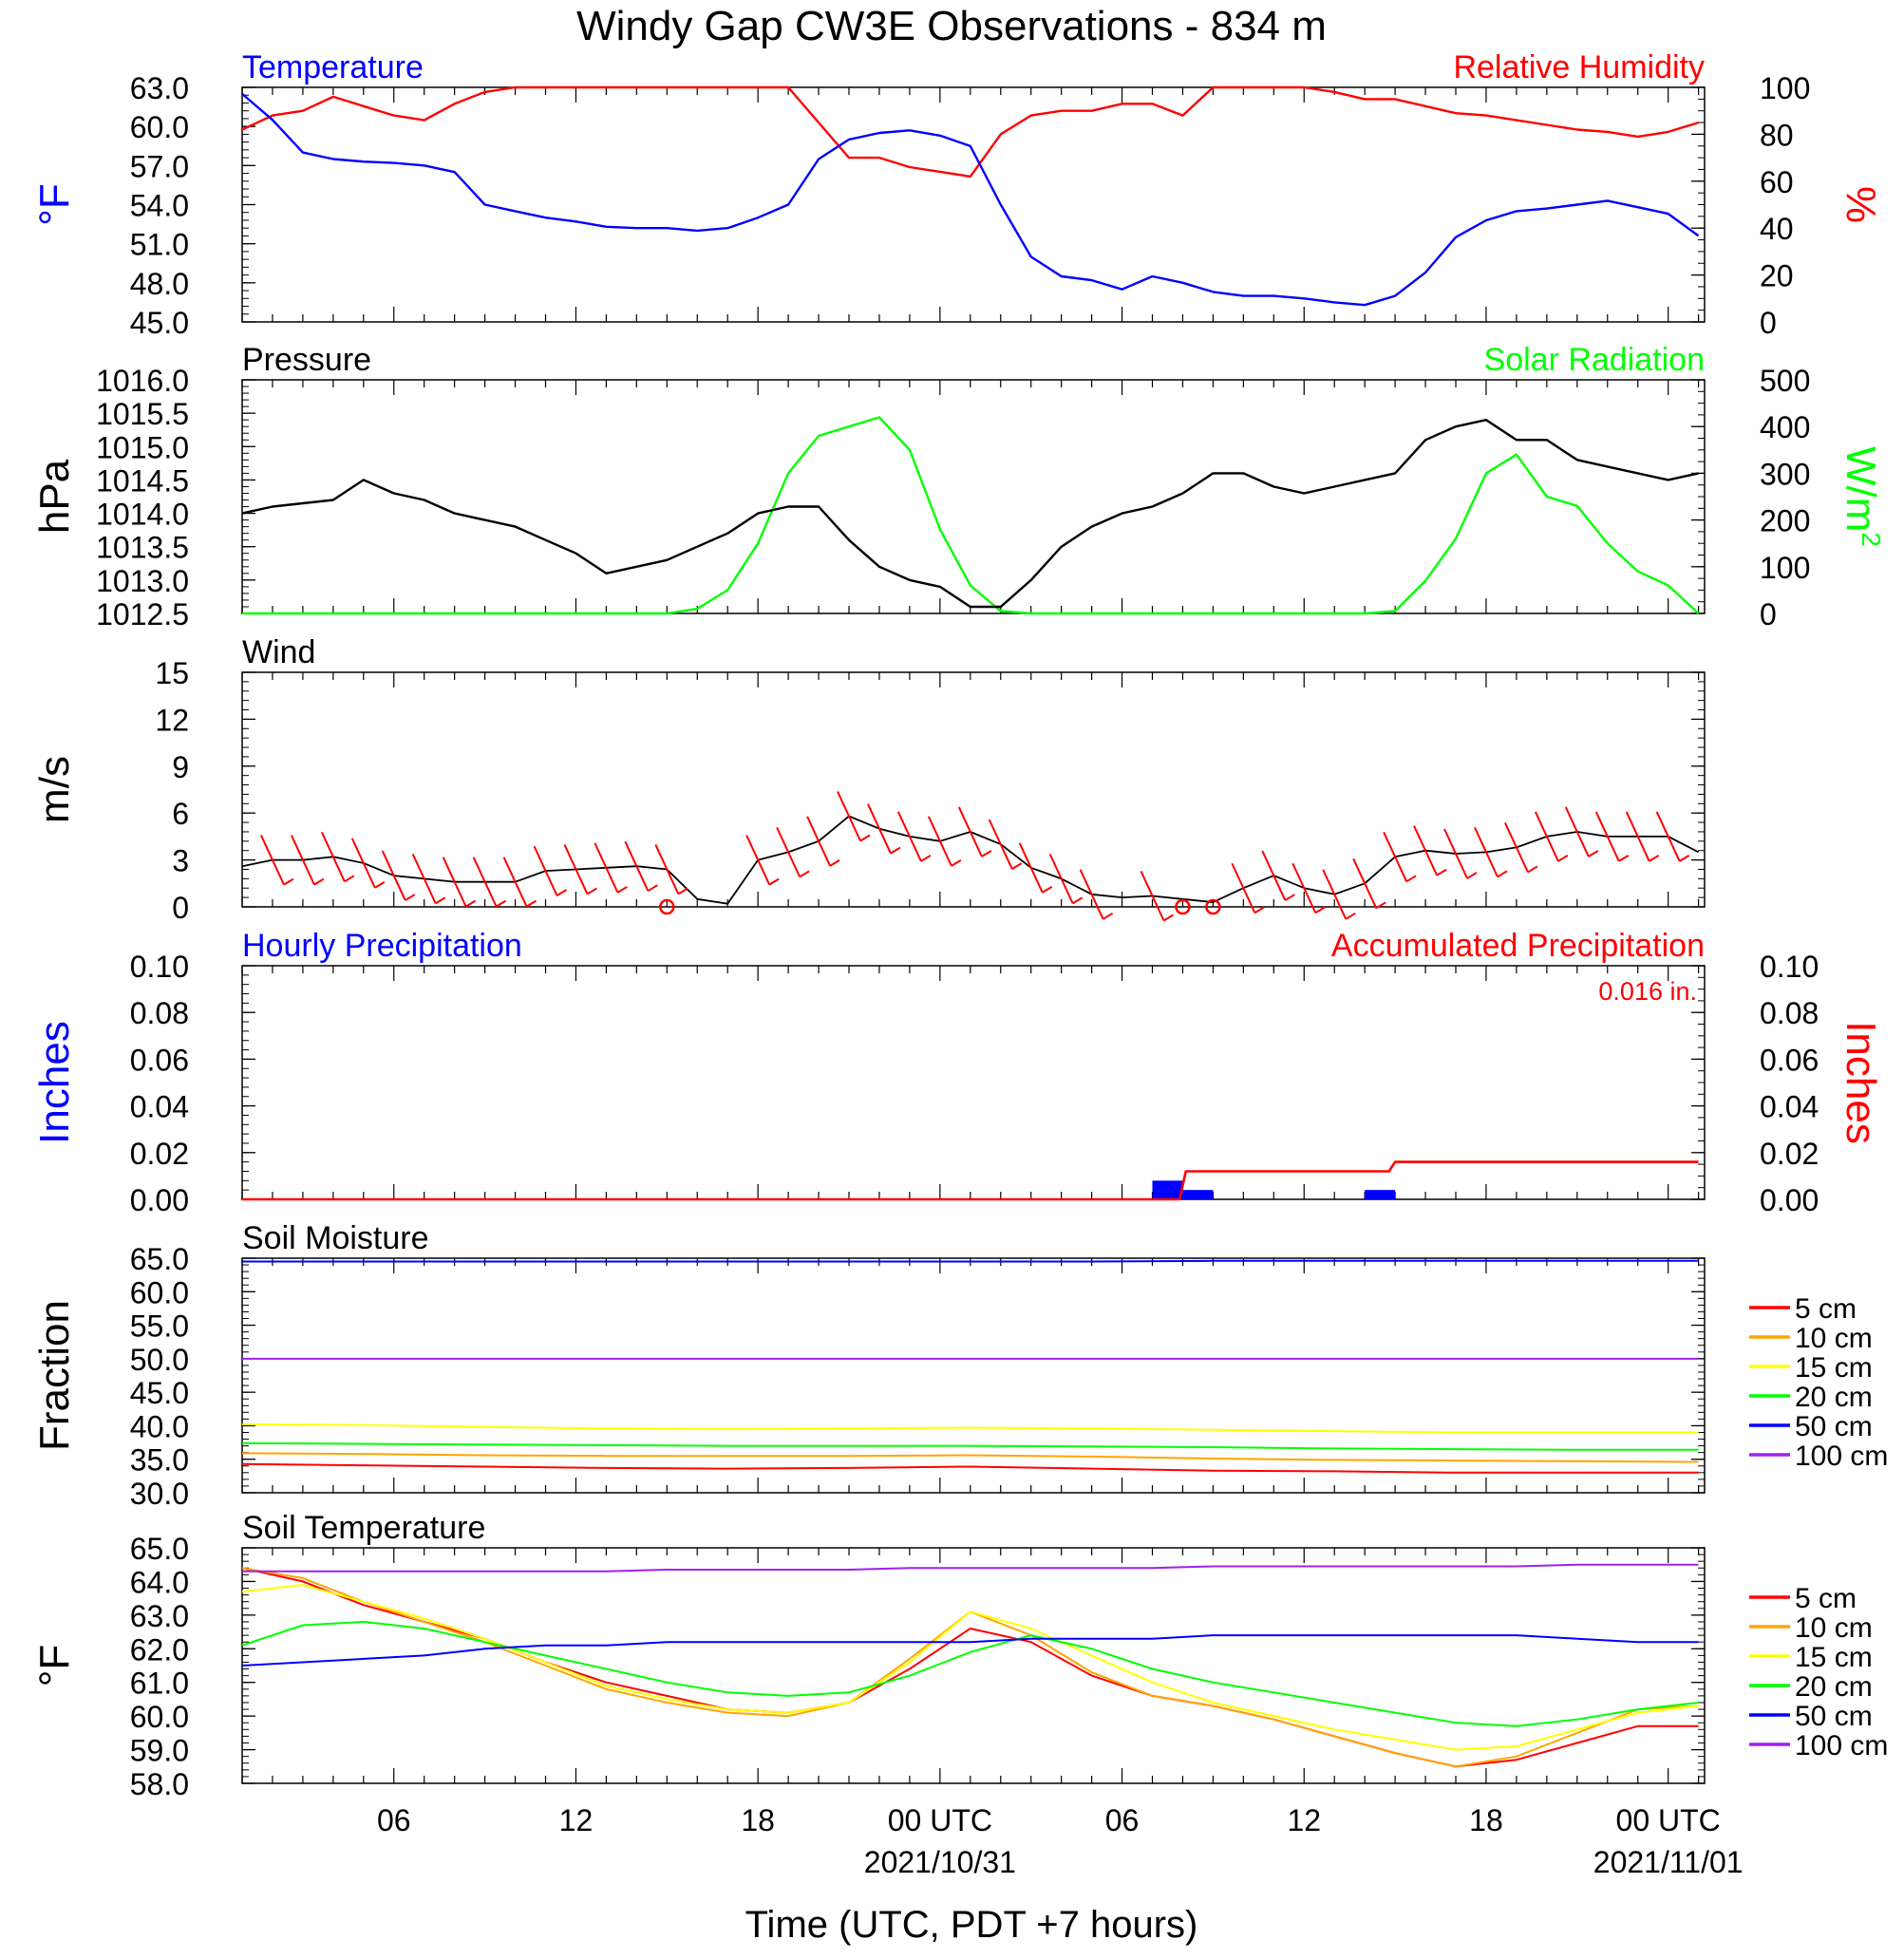 Image resolution: width=1904 pixels, height=1959 pixels. I want to click on legend-label-6: 100 cm, so click(1842, 1745).